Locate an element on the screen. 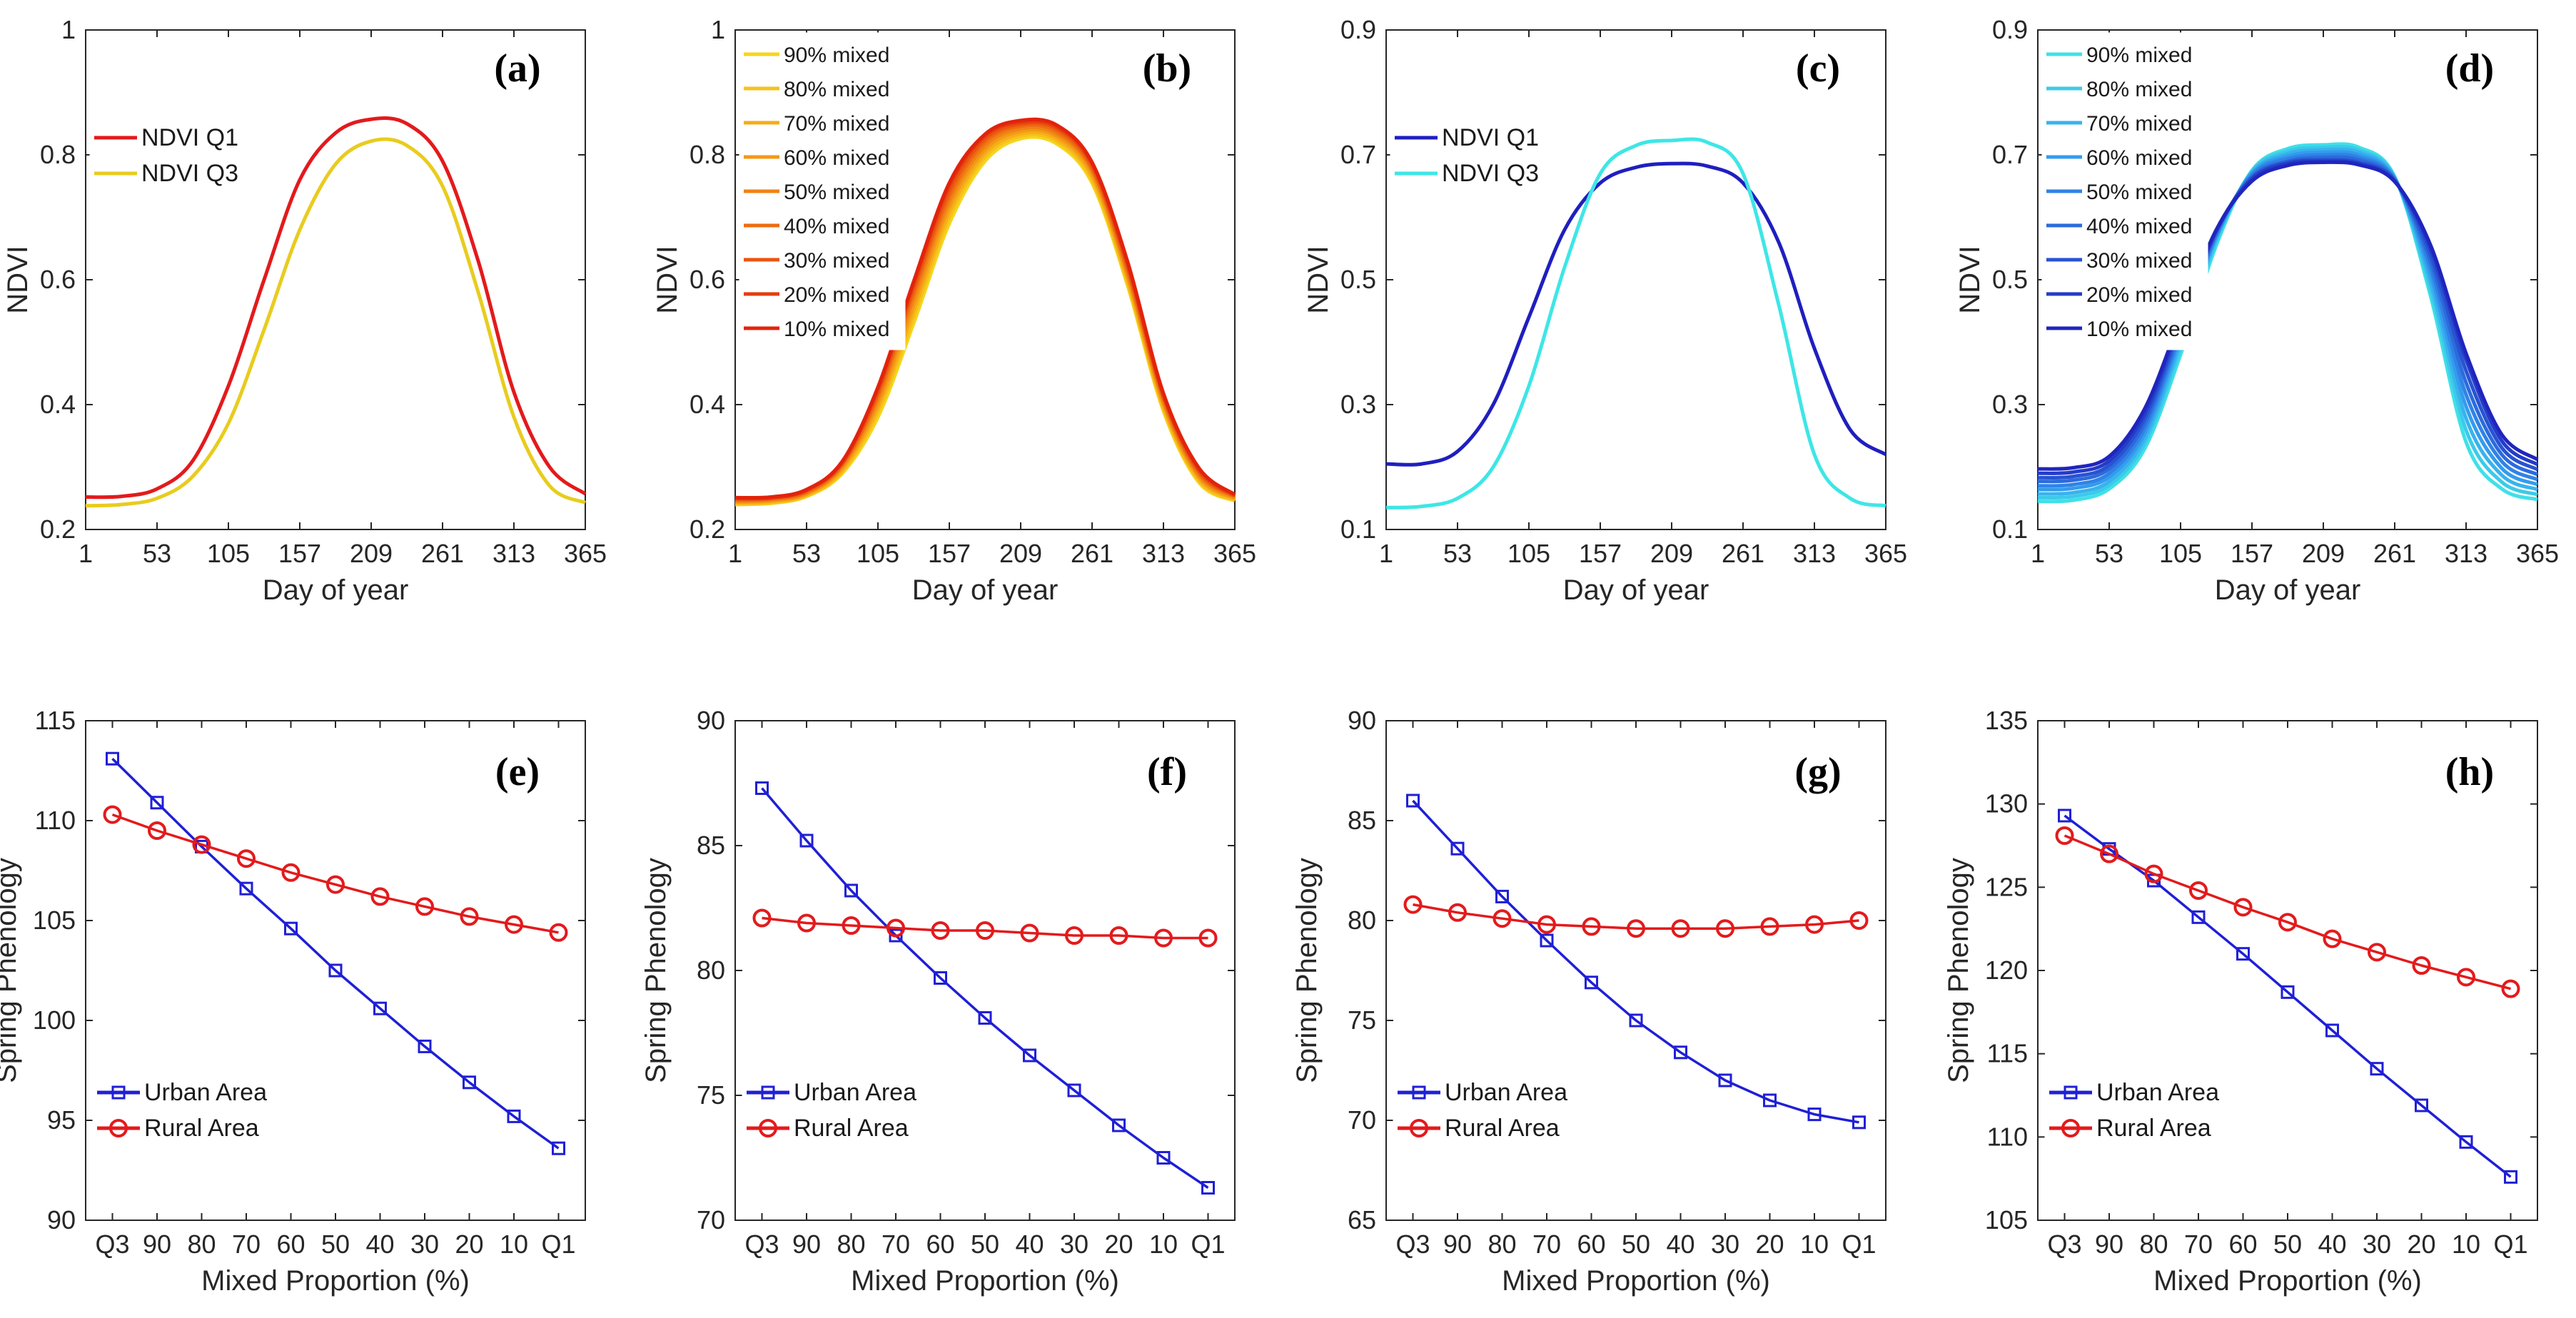 The height and width of the screenshot is (1318, 2576). legend-label: 70% mixed is located at coordinates (2139, 124).